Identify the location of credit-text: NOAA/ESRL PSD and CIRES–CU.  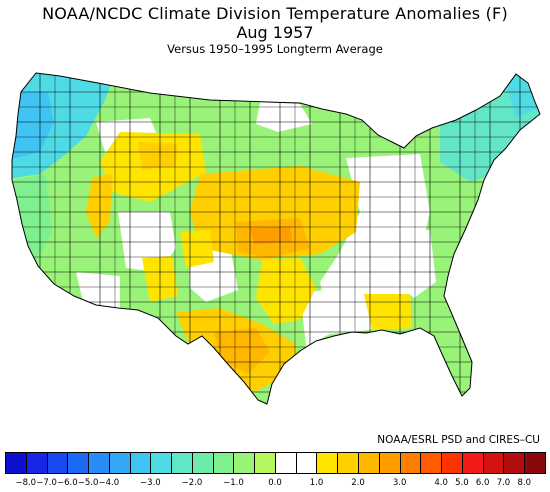
(458, 440).